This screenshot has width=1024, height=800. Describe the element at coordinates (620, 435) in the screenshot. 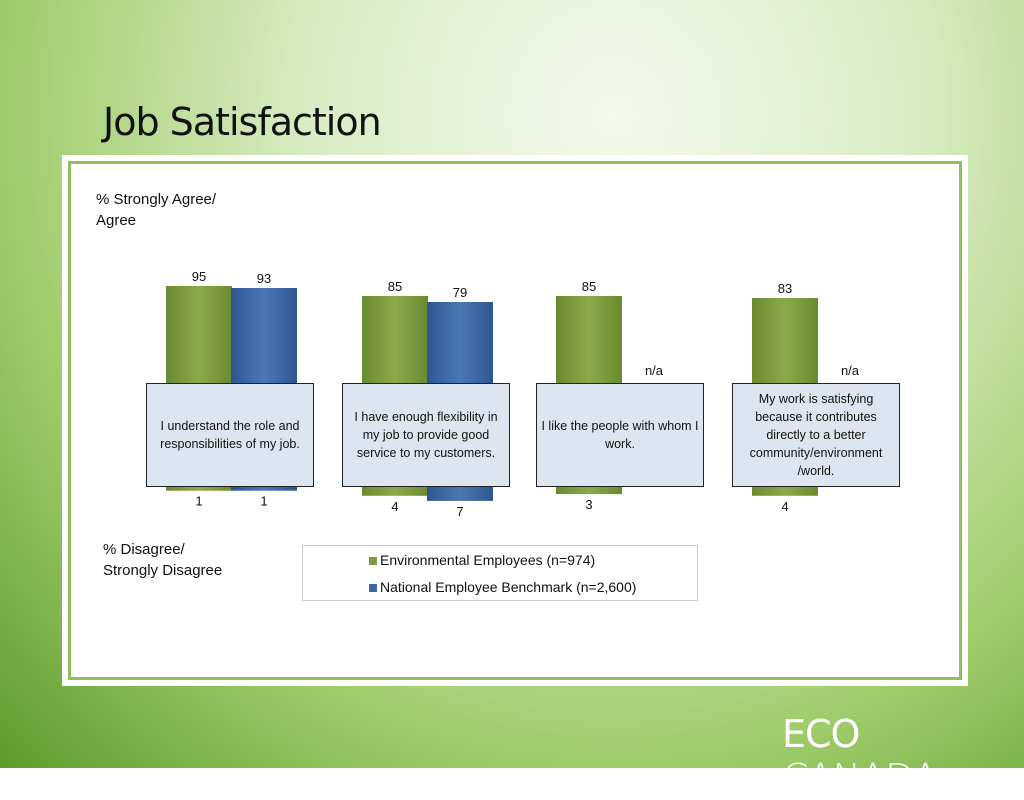

I see `category-box: I like the people with whom I work.` at that location.